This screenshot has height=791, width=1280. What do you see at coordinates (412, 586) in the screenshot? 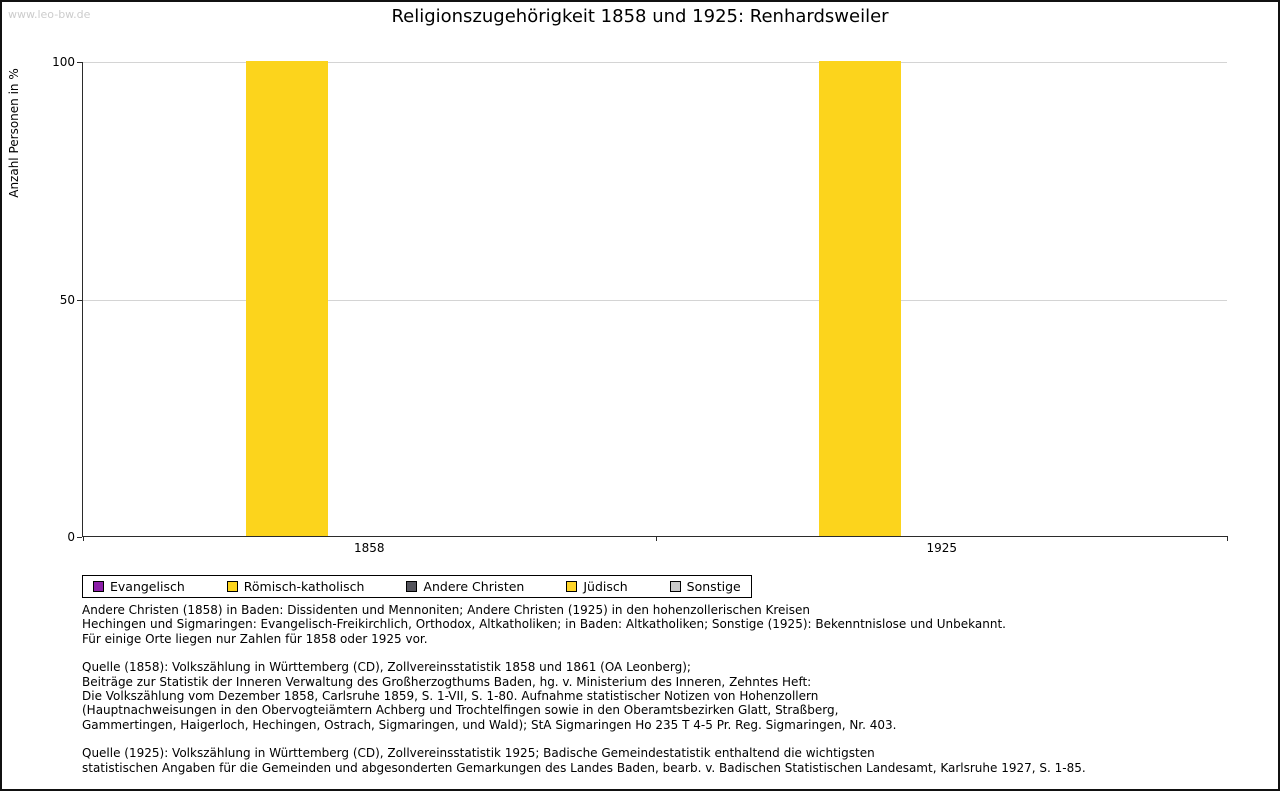
I see `legend-swatch-andere-christen` at bounding box center [412, 586].